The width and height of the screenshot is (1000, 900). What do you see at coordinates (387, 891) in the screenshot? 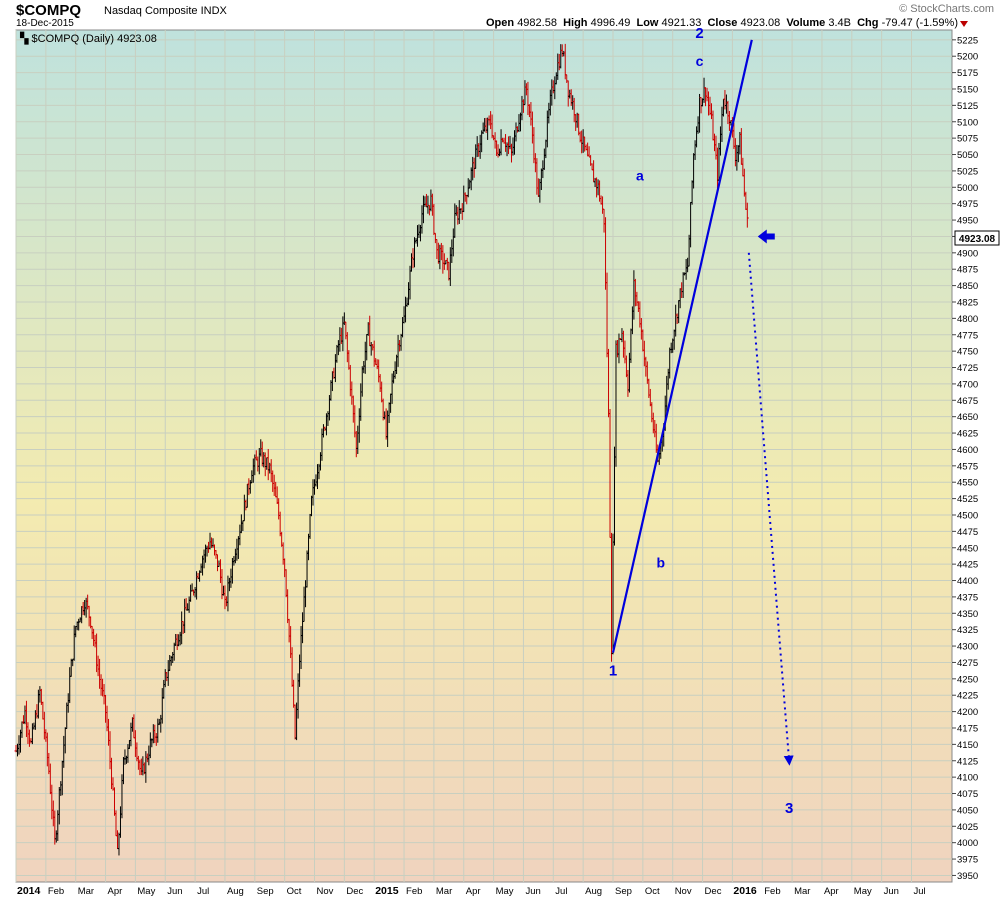
I see `x-tick-label: 2015` at bounding box center [387, 891].